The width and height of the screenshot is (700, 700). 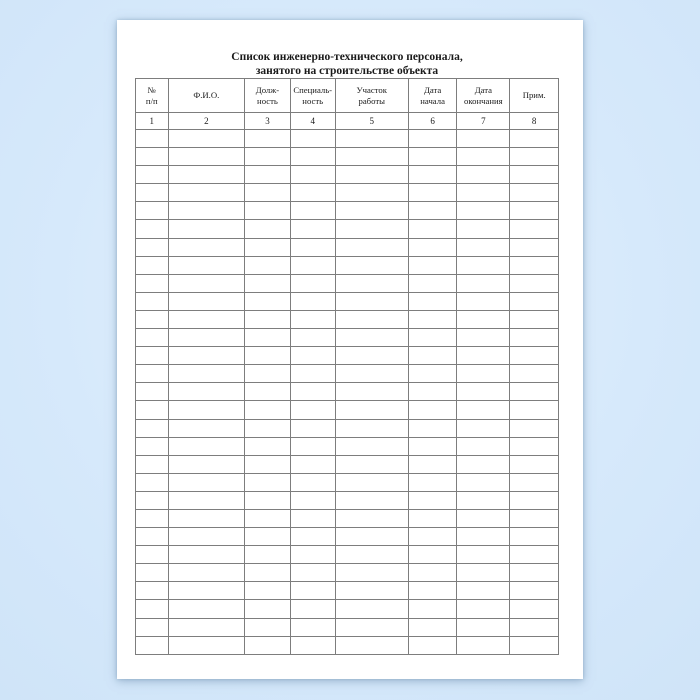 I want to click on header-text: Специаль-, so click(x=313, y=90).